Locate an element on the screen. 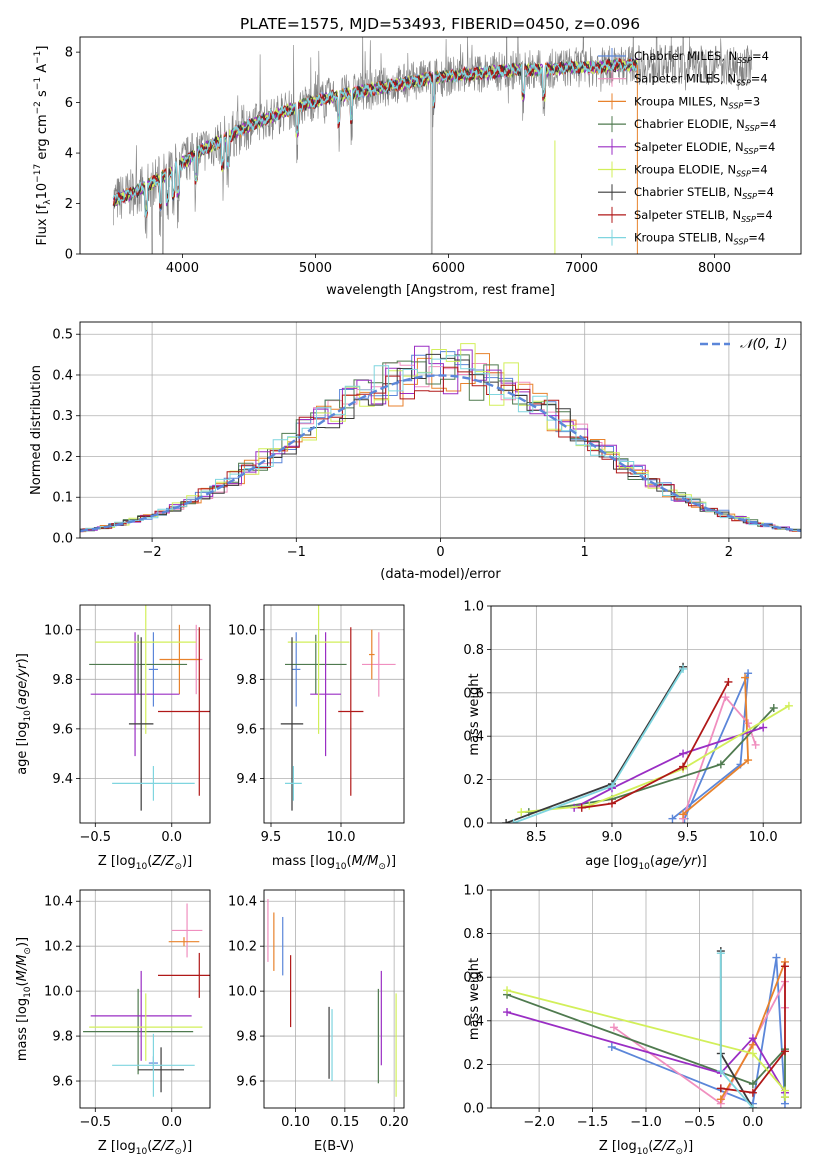  model-spectrum-kroupa-stelib is located at coordinates (375, 138).